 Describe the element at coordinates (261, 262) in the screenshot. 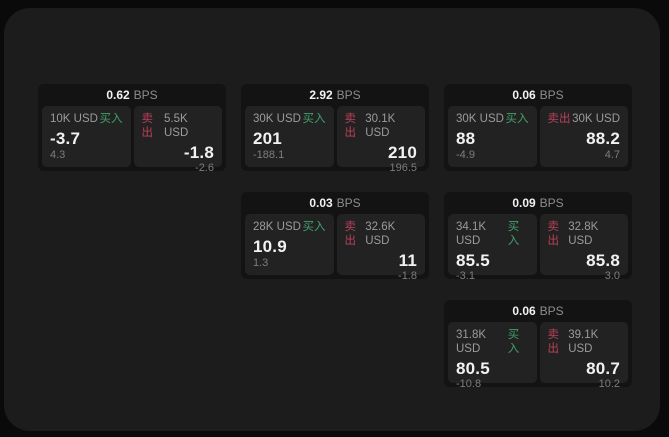

I see `buy-delta: 1.3` at that location.